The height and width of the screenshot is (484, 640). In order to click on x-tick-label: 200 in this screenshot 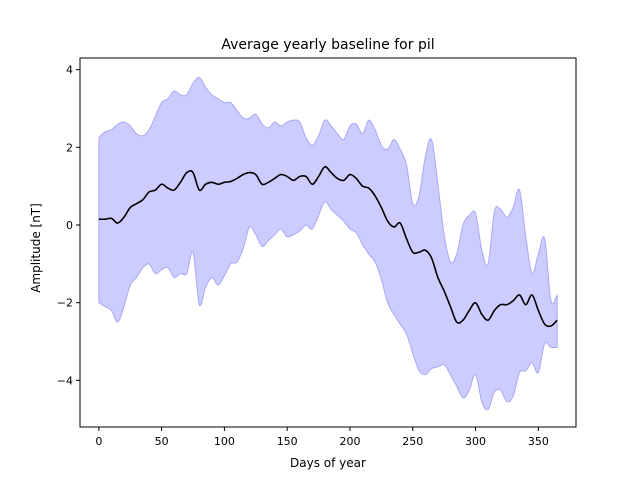, I will do `click(349, 441)`.